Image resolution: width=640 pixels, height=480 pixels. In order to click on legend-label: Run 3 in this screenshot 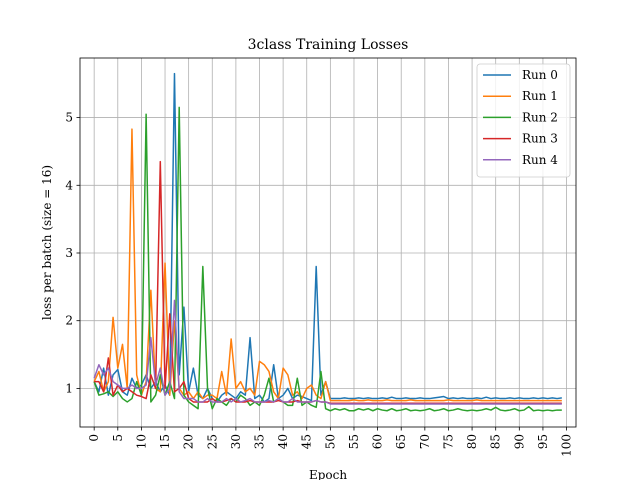, I will do `click(540, 139)`.